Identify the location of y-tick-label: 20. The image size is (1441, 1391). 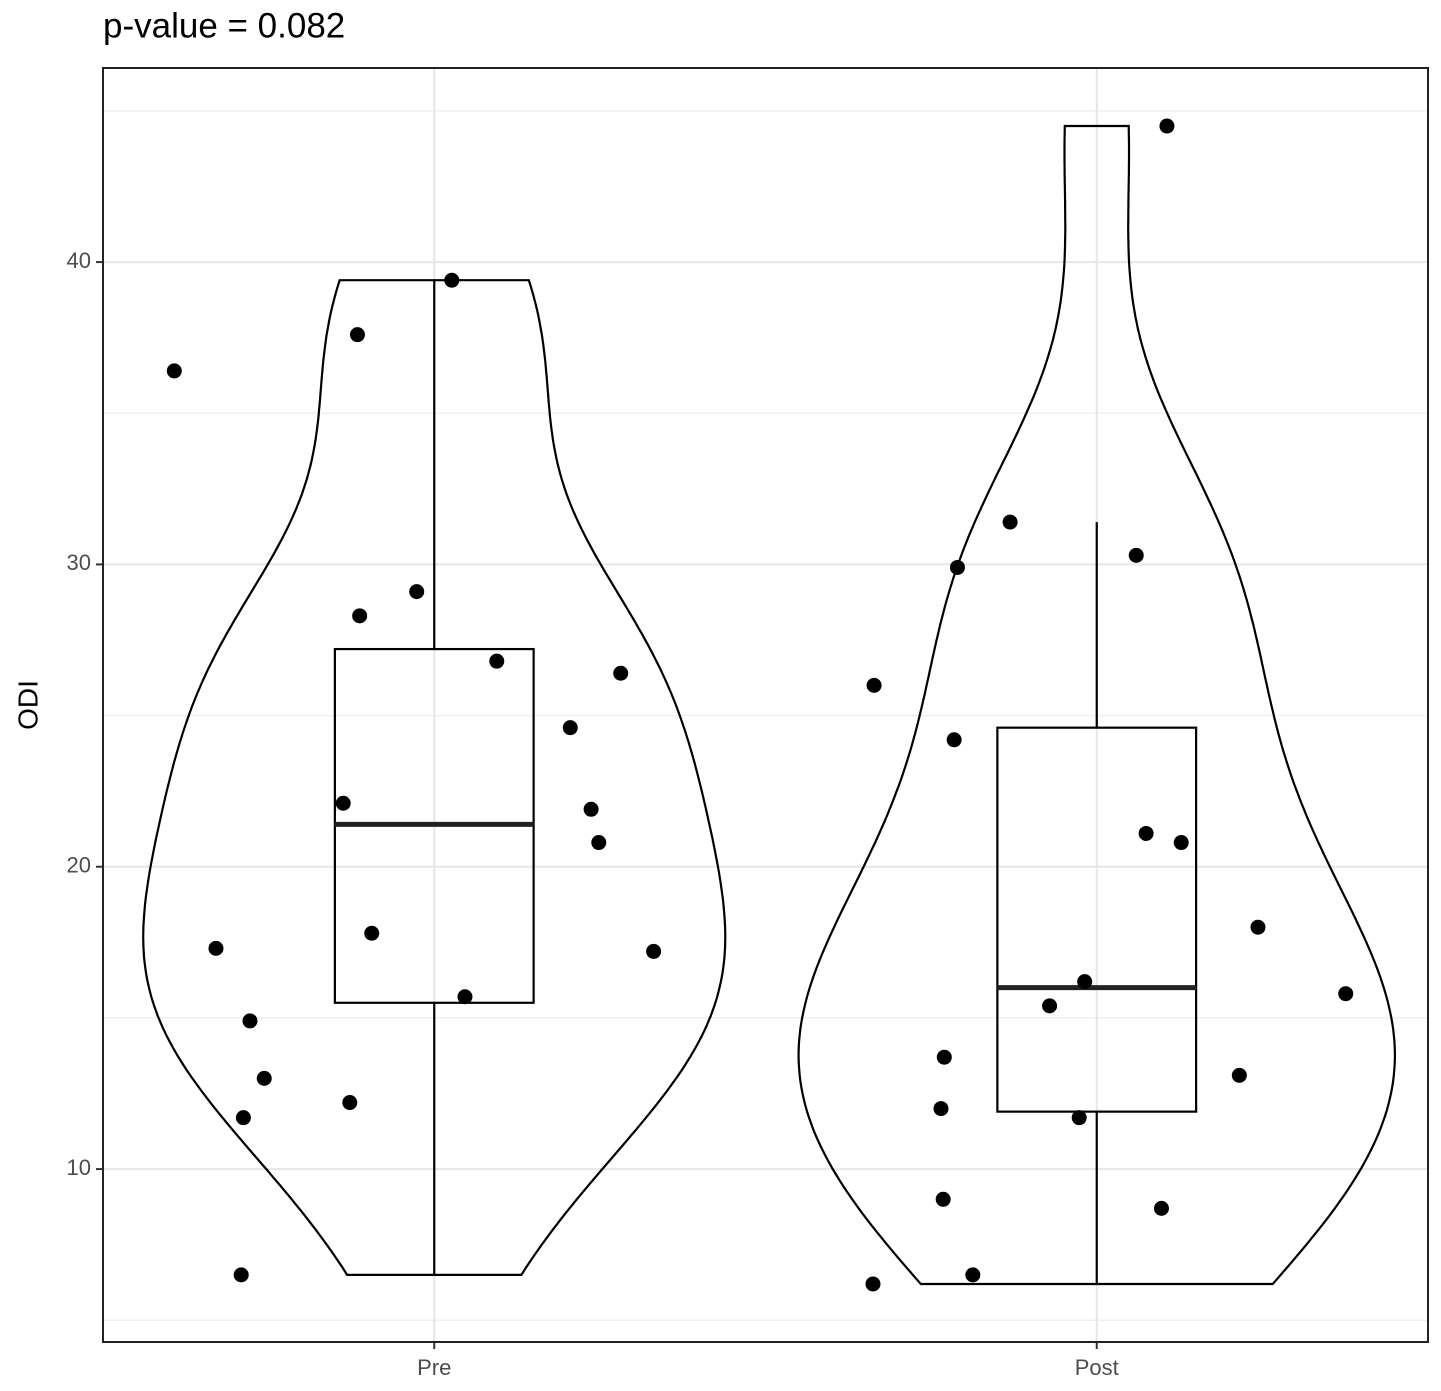
(79, 865).